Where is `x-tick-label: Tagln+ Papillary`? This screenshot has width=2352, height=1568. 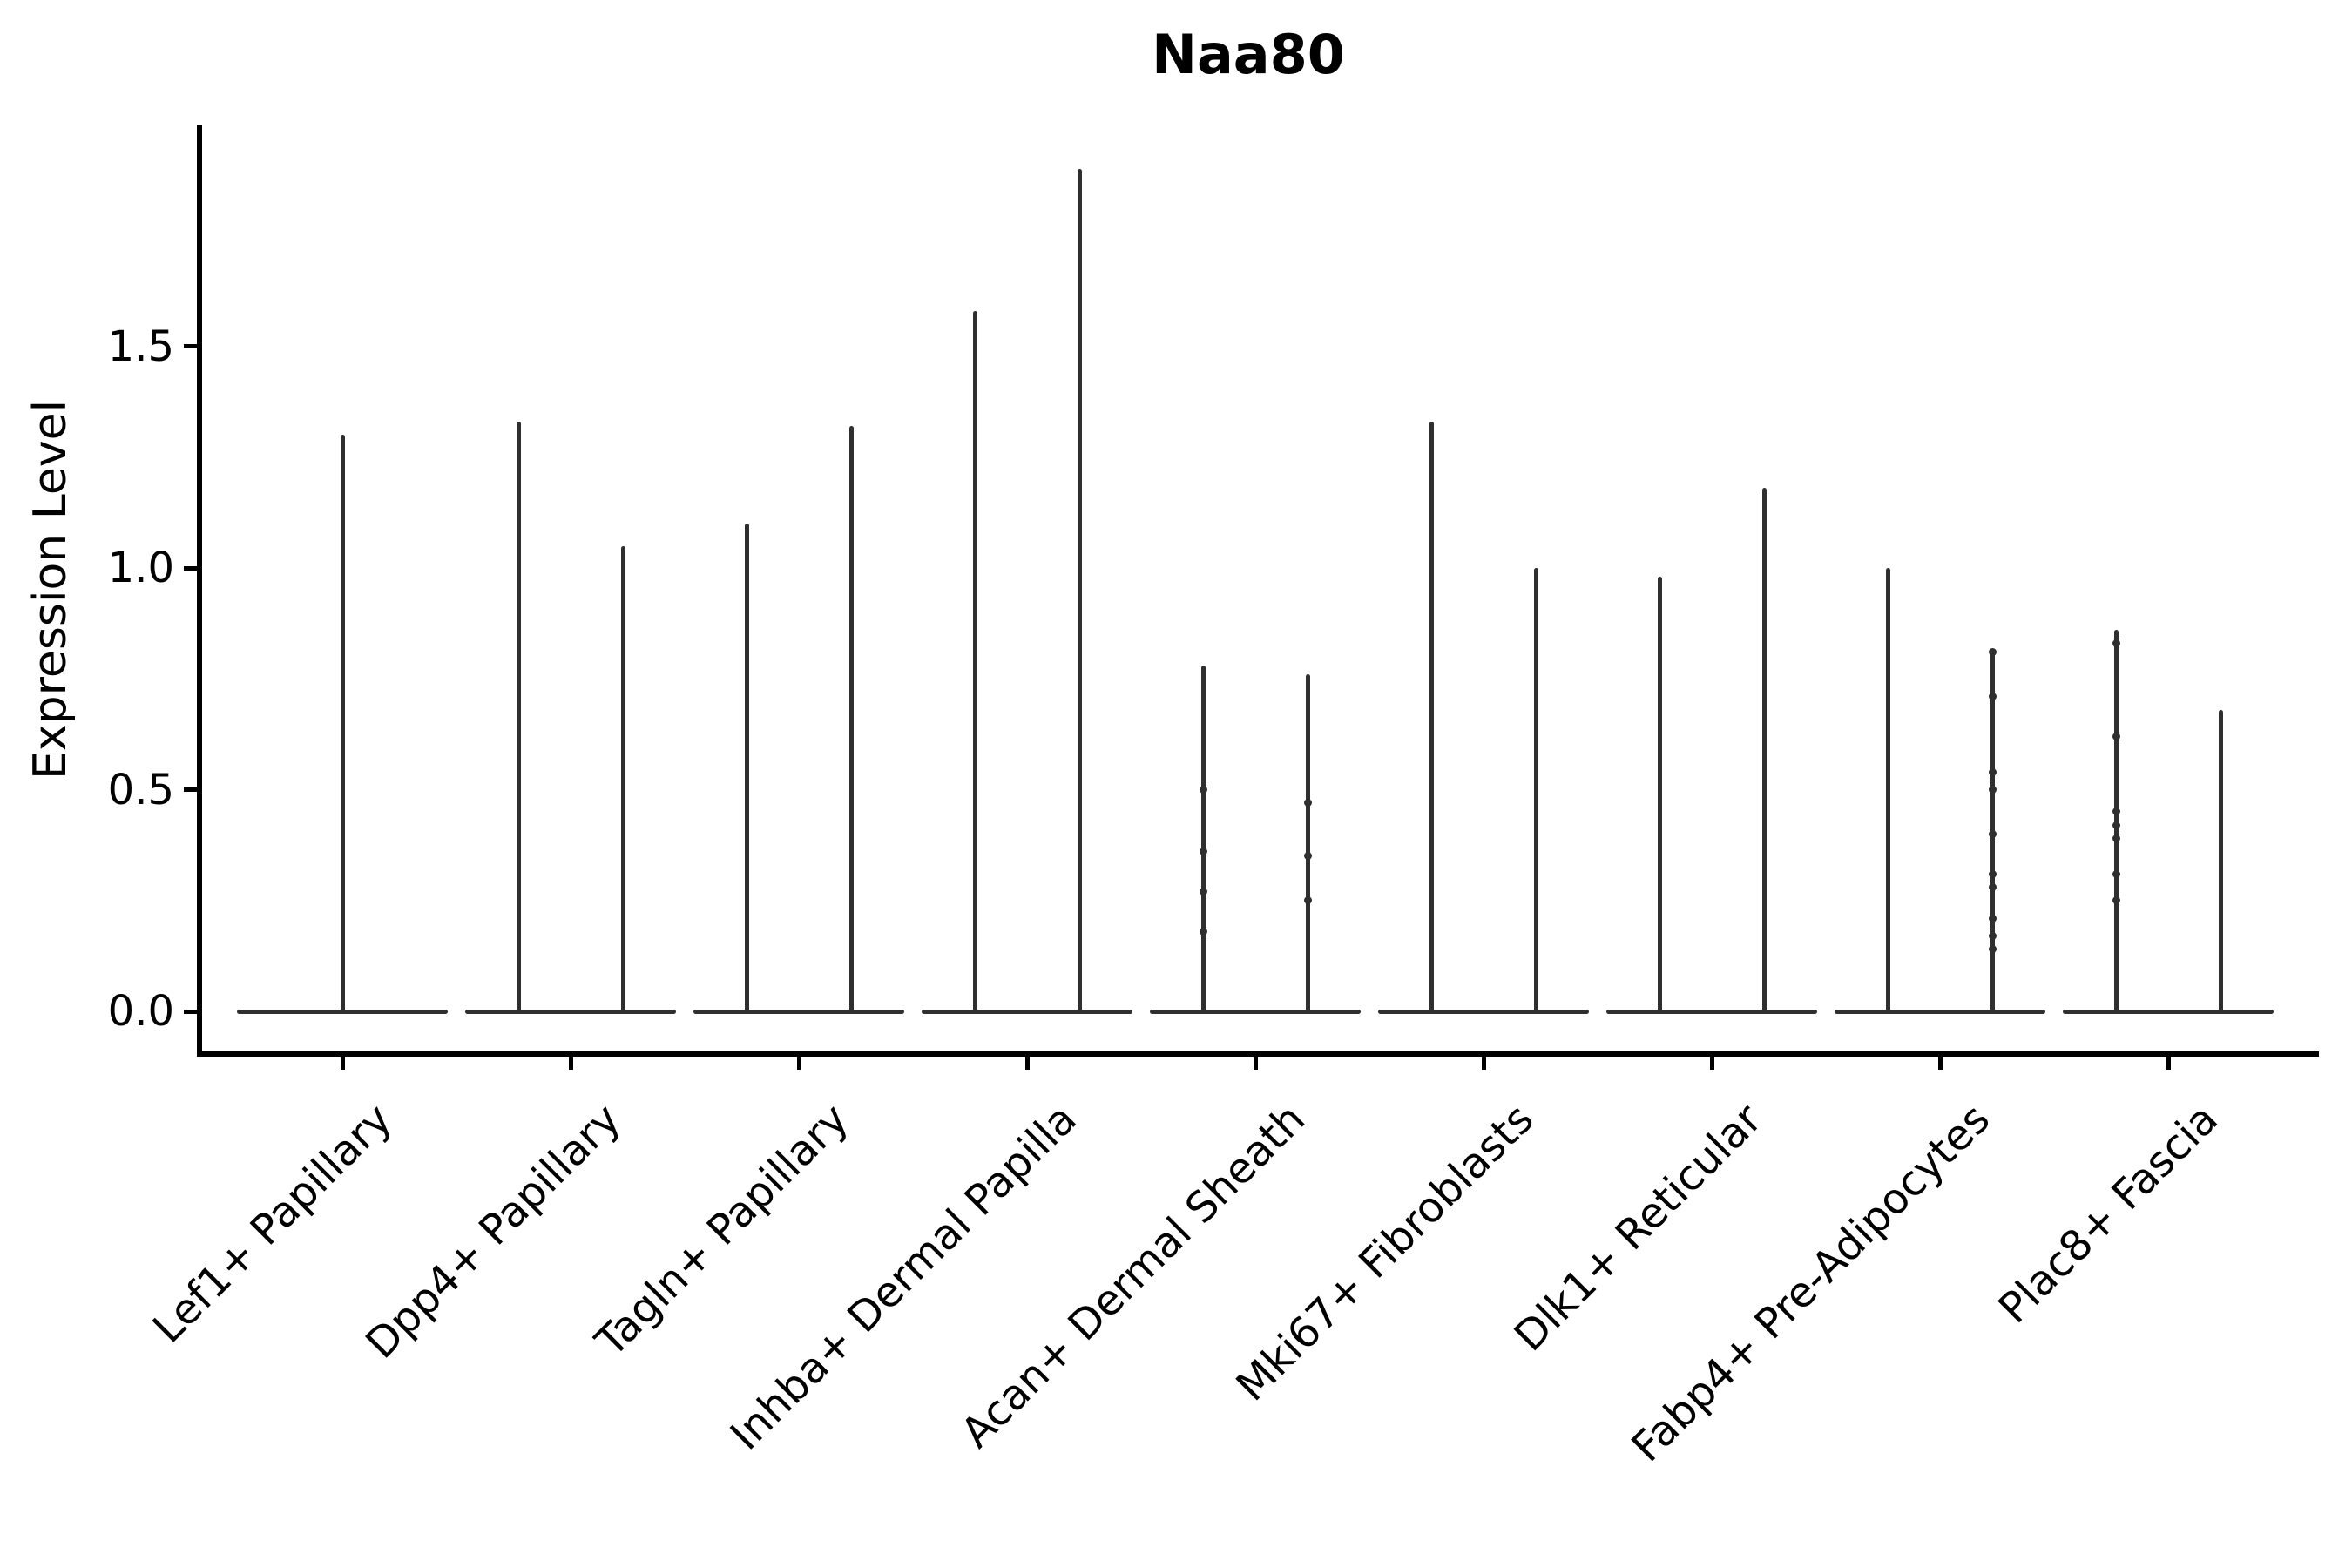 x-tick-label: Tagln+ Papillary is located at coordinates (722, 1231).